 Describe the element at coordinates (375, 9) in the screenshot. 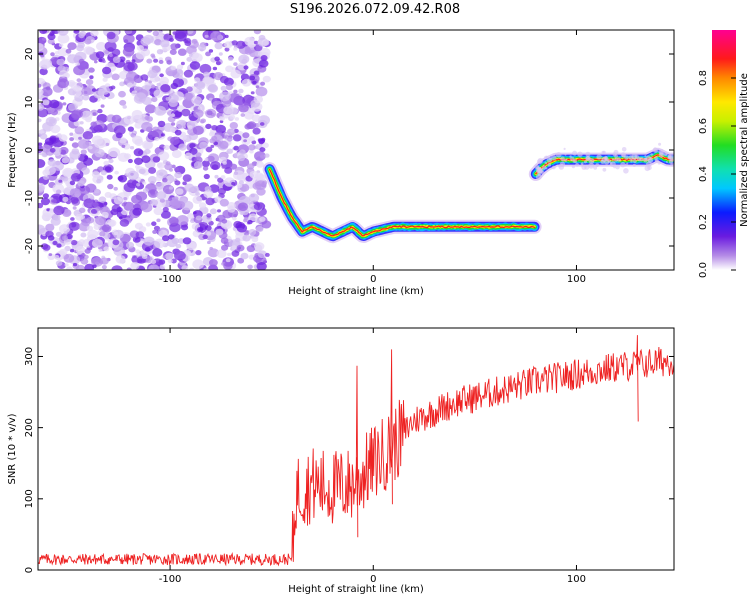

I see `chart-title: S196.2026.072.09.42.R08` at that location.